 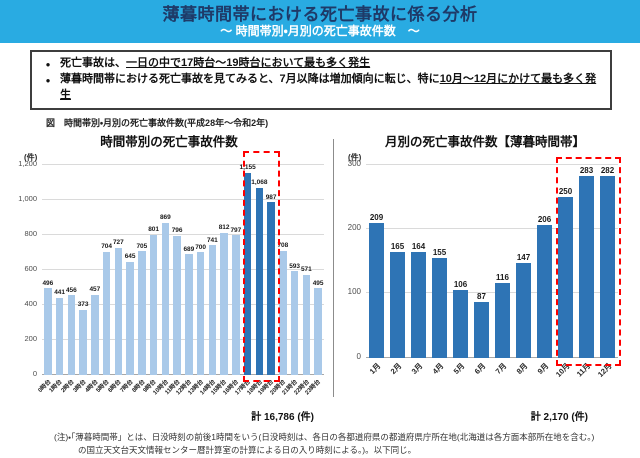 What do you see at coordinates (523, 370) in the screenshot?
I see `x-axis-tick: 8月` at bounding box center [523, 370].